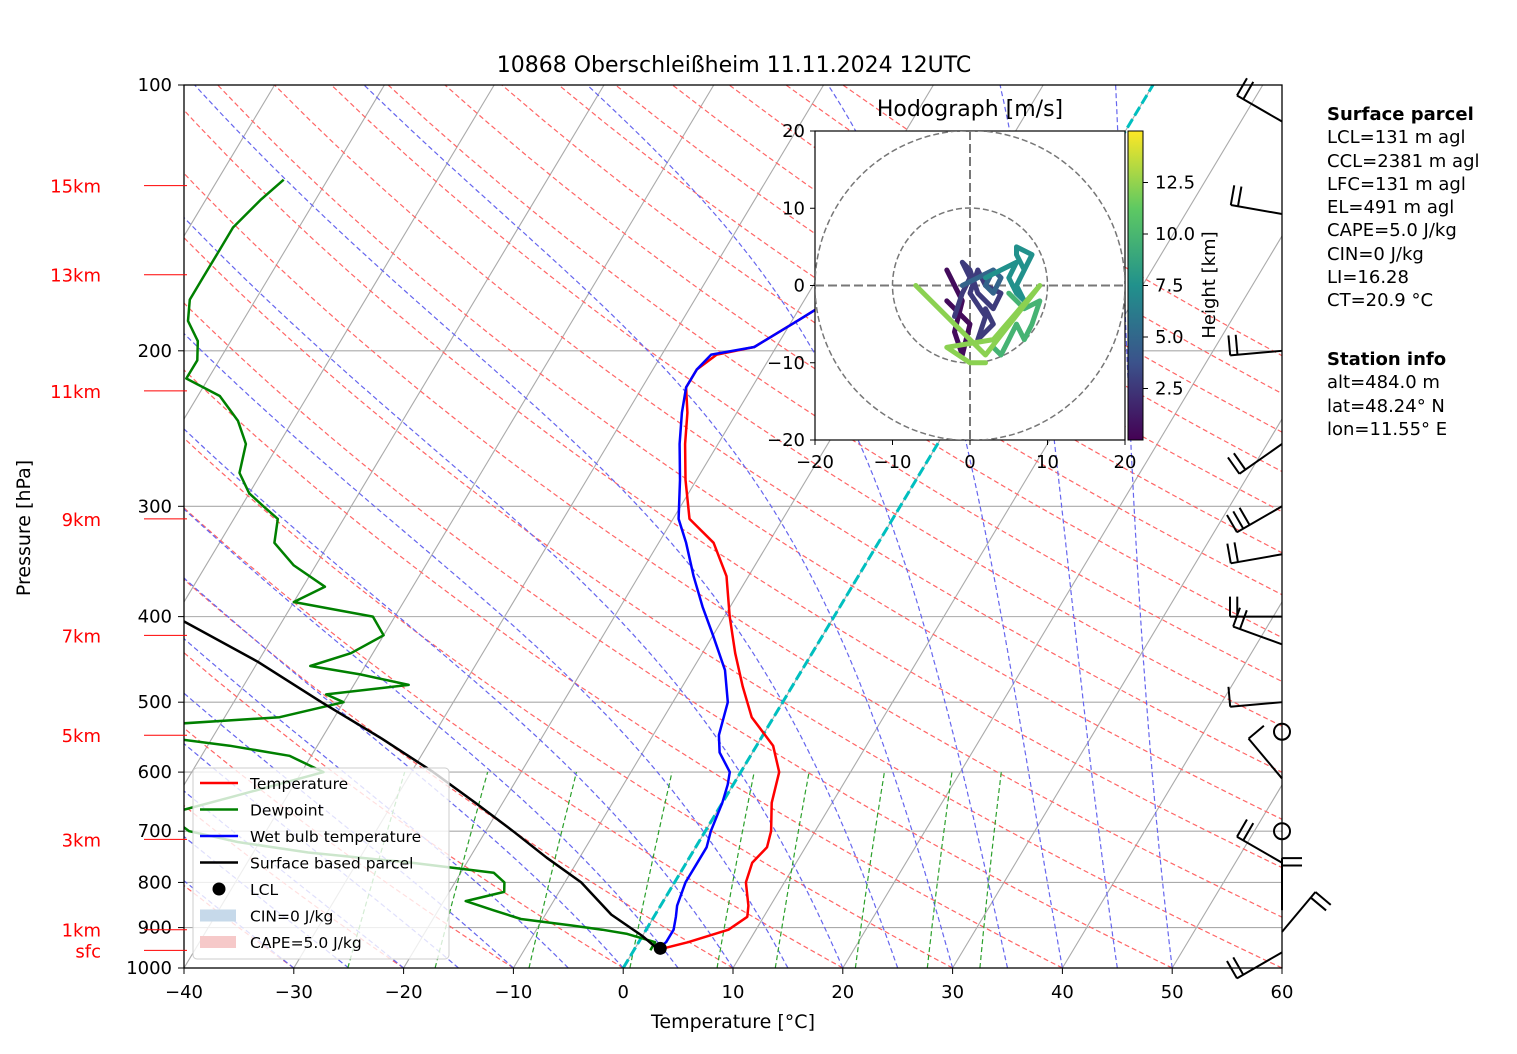 The width and height of the screenshot is (1517, 1054). What do you see at coordinates (306, 943) in the screenshot?
I see `legend-label: CAPE=5.0 J/kg` at bounding box center [306, 943].